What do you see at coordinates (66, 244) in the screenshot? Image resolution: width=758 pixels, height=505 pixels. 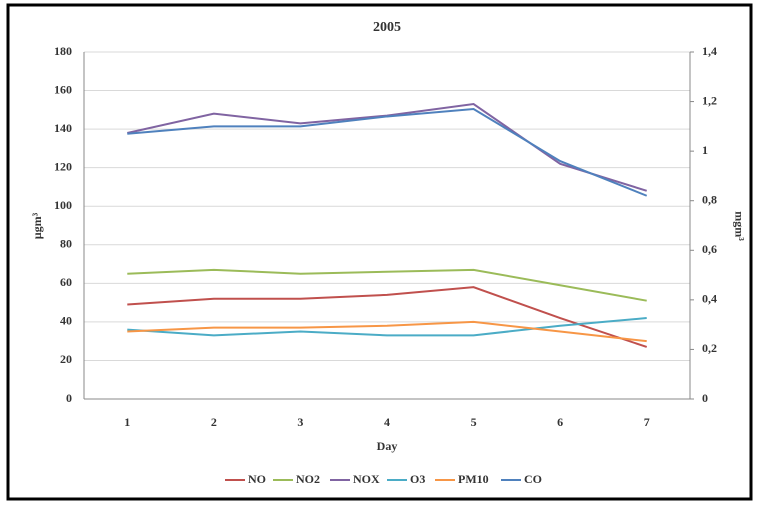 I see `y-tick-label: 80` at bounding box center [66, 244].